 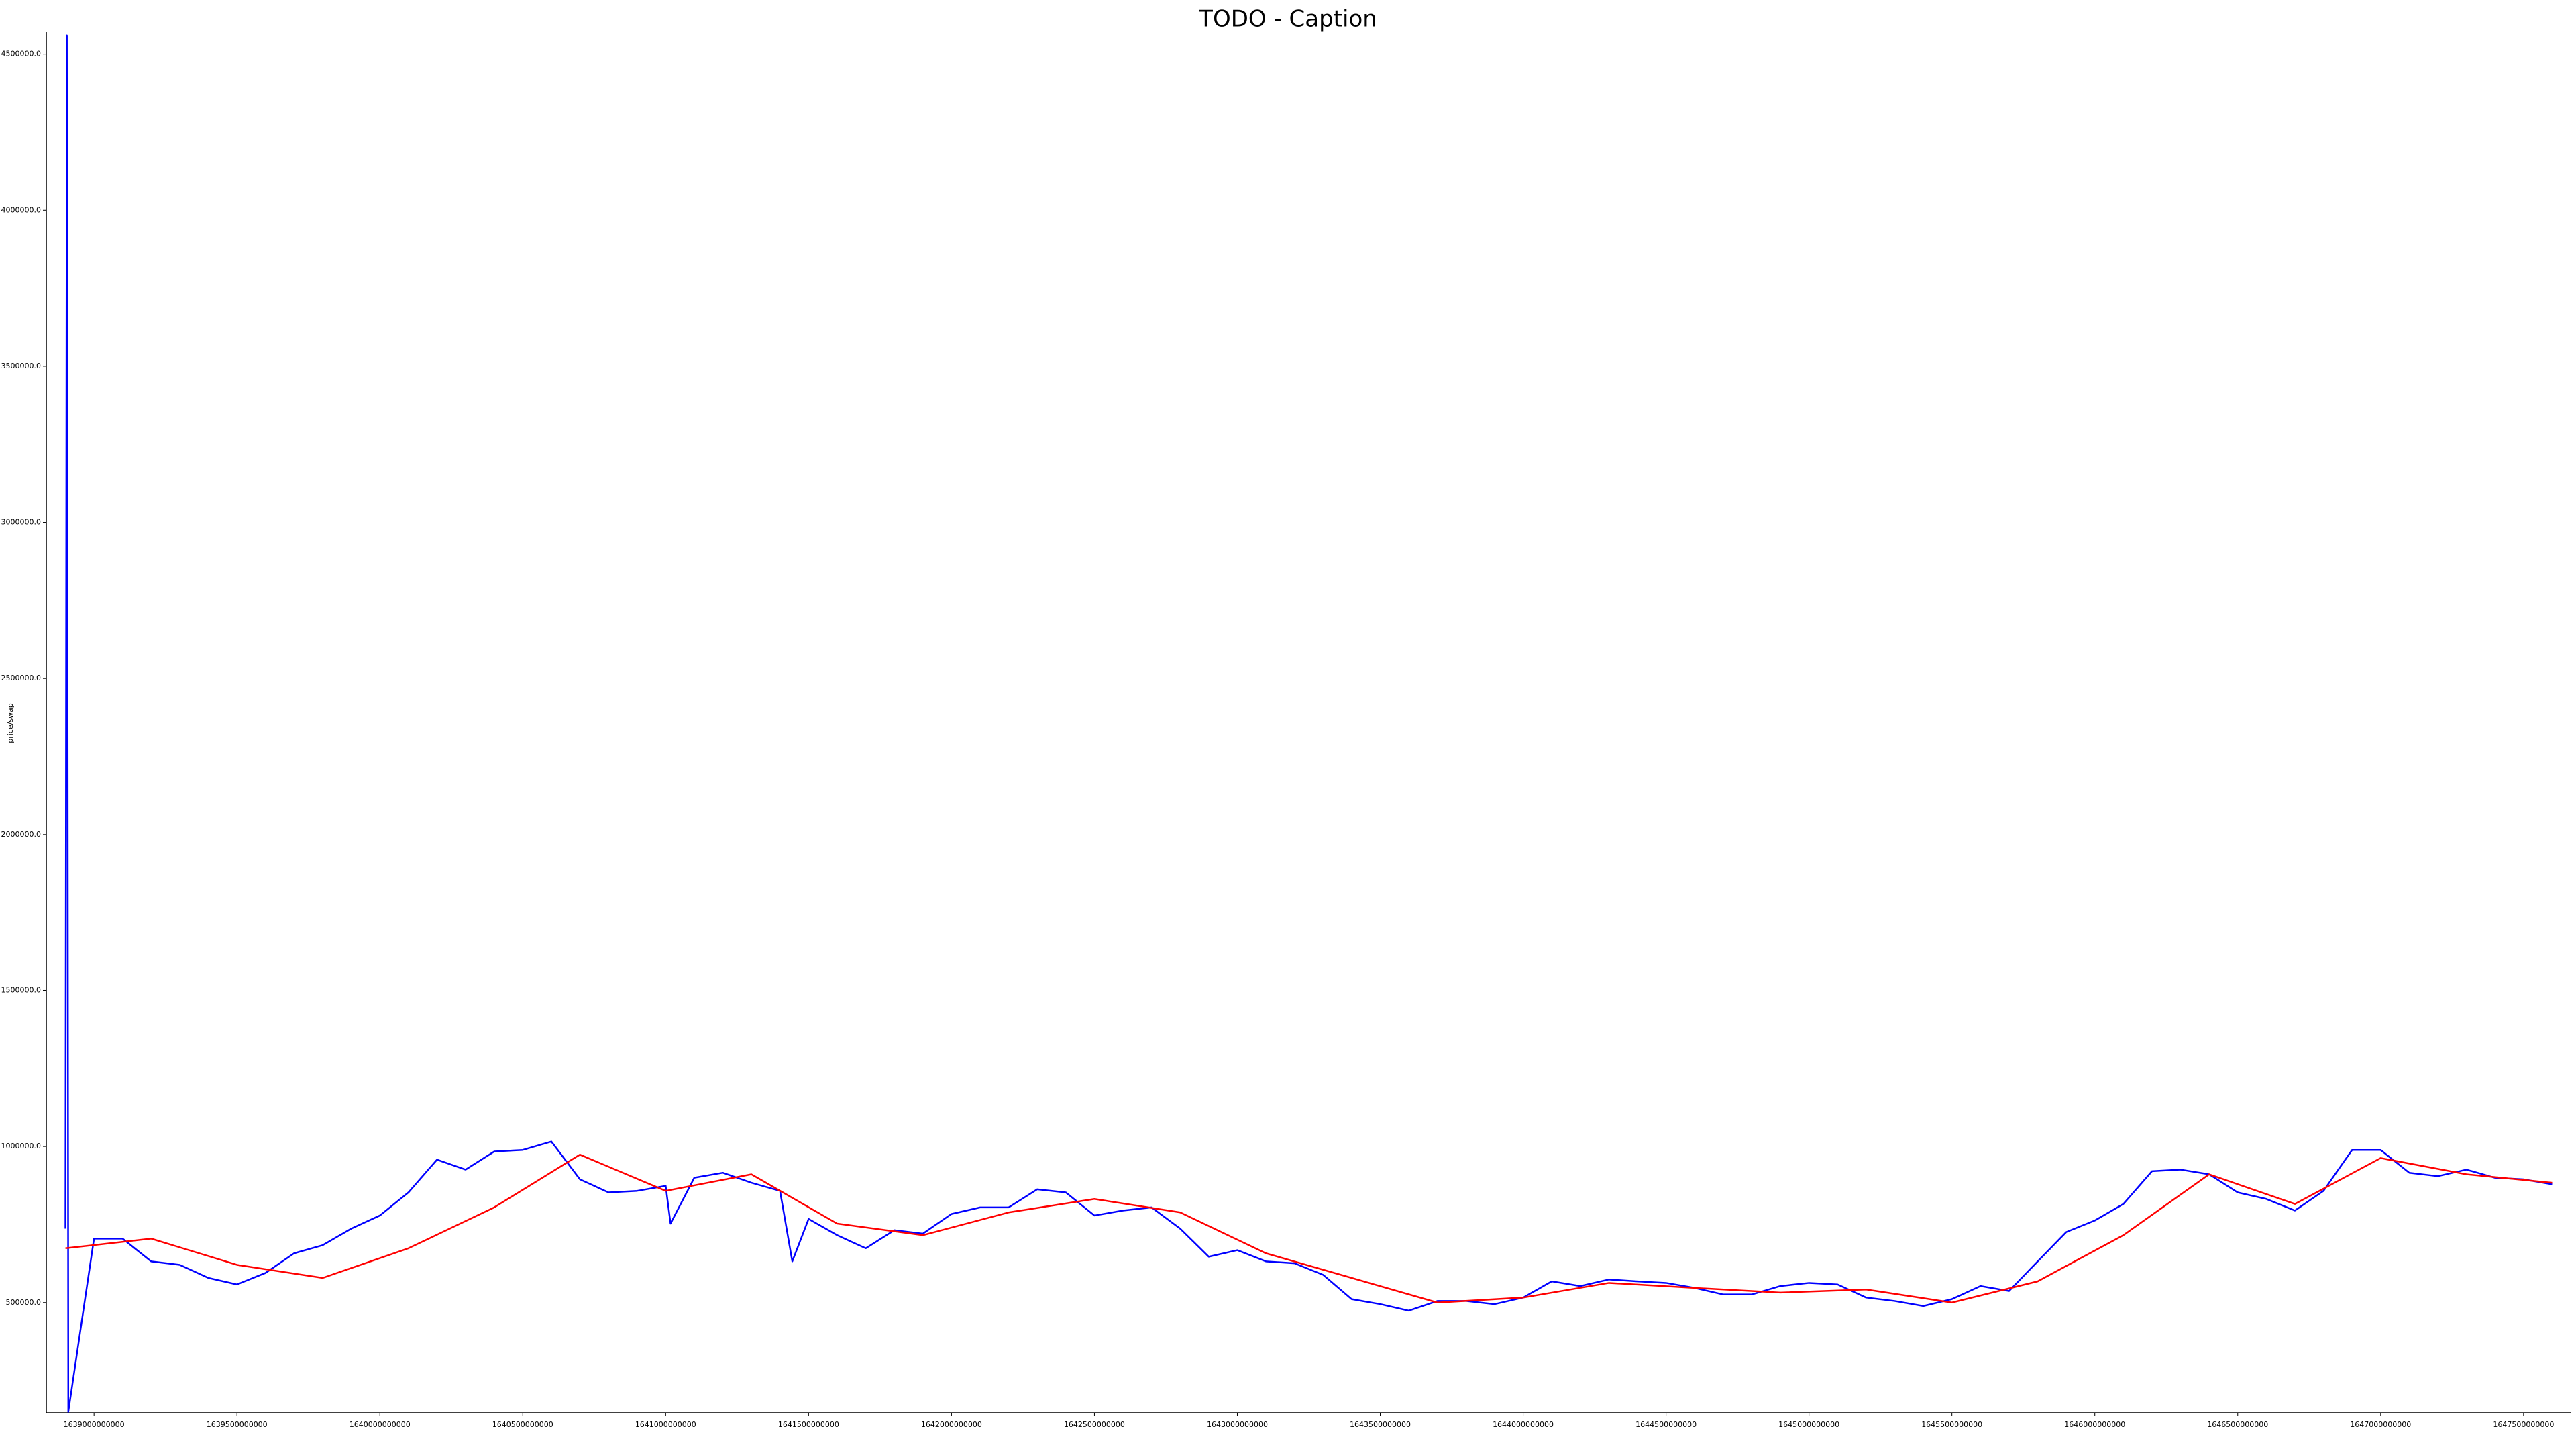 I want to click on y-tick-label: 500000.0, so click(x=24, y=1302).